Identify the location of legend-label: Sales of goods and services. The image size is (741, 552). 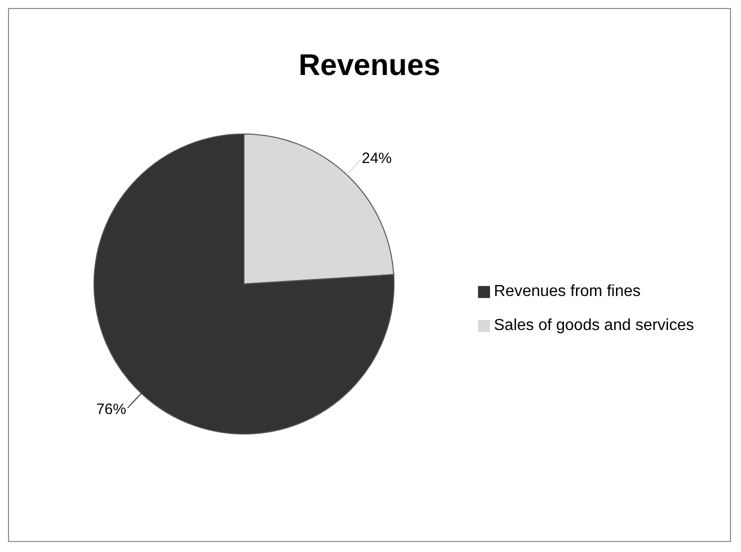
(594, 325).